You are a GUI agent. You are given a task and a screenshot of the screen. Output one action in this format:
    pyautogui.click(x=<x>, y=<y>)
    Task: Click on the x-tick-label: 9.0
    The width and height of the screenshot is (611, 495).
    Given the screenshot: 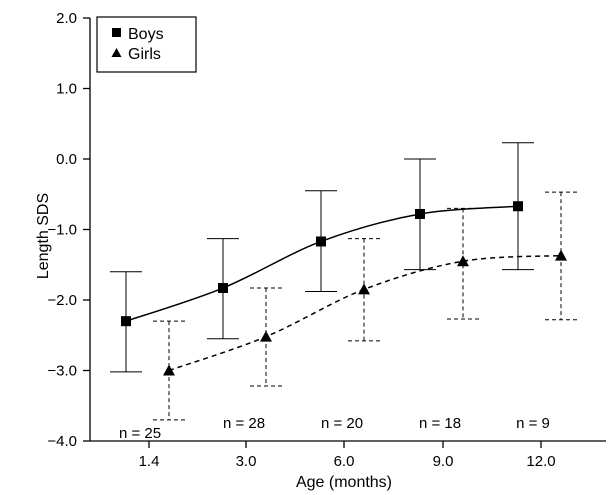 What is the action you would take?
    pyautogui.click(x=443, y=461)
    